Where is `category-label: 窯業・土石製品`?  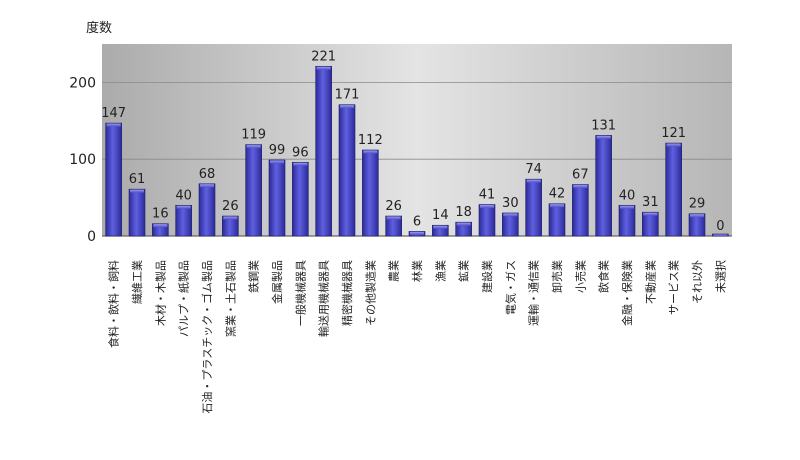
category-label: 窯業・土石製品 is located at coordinates (230, 298).